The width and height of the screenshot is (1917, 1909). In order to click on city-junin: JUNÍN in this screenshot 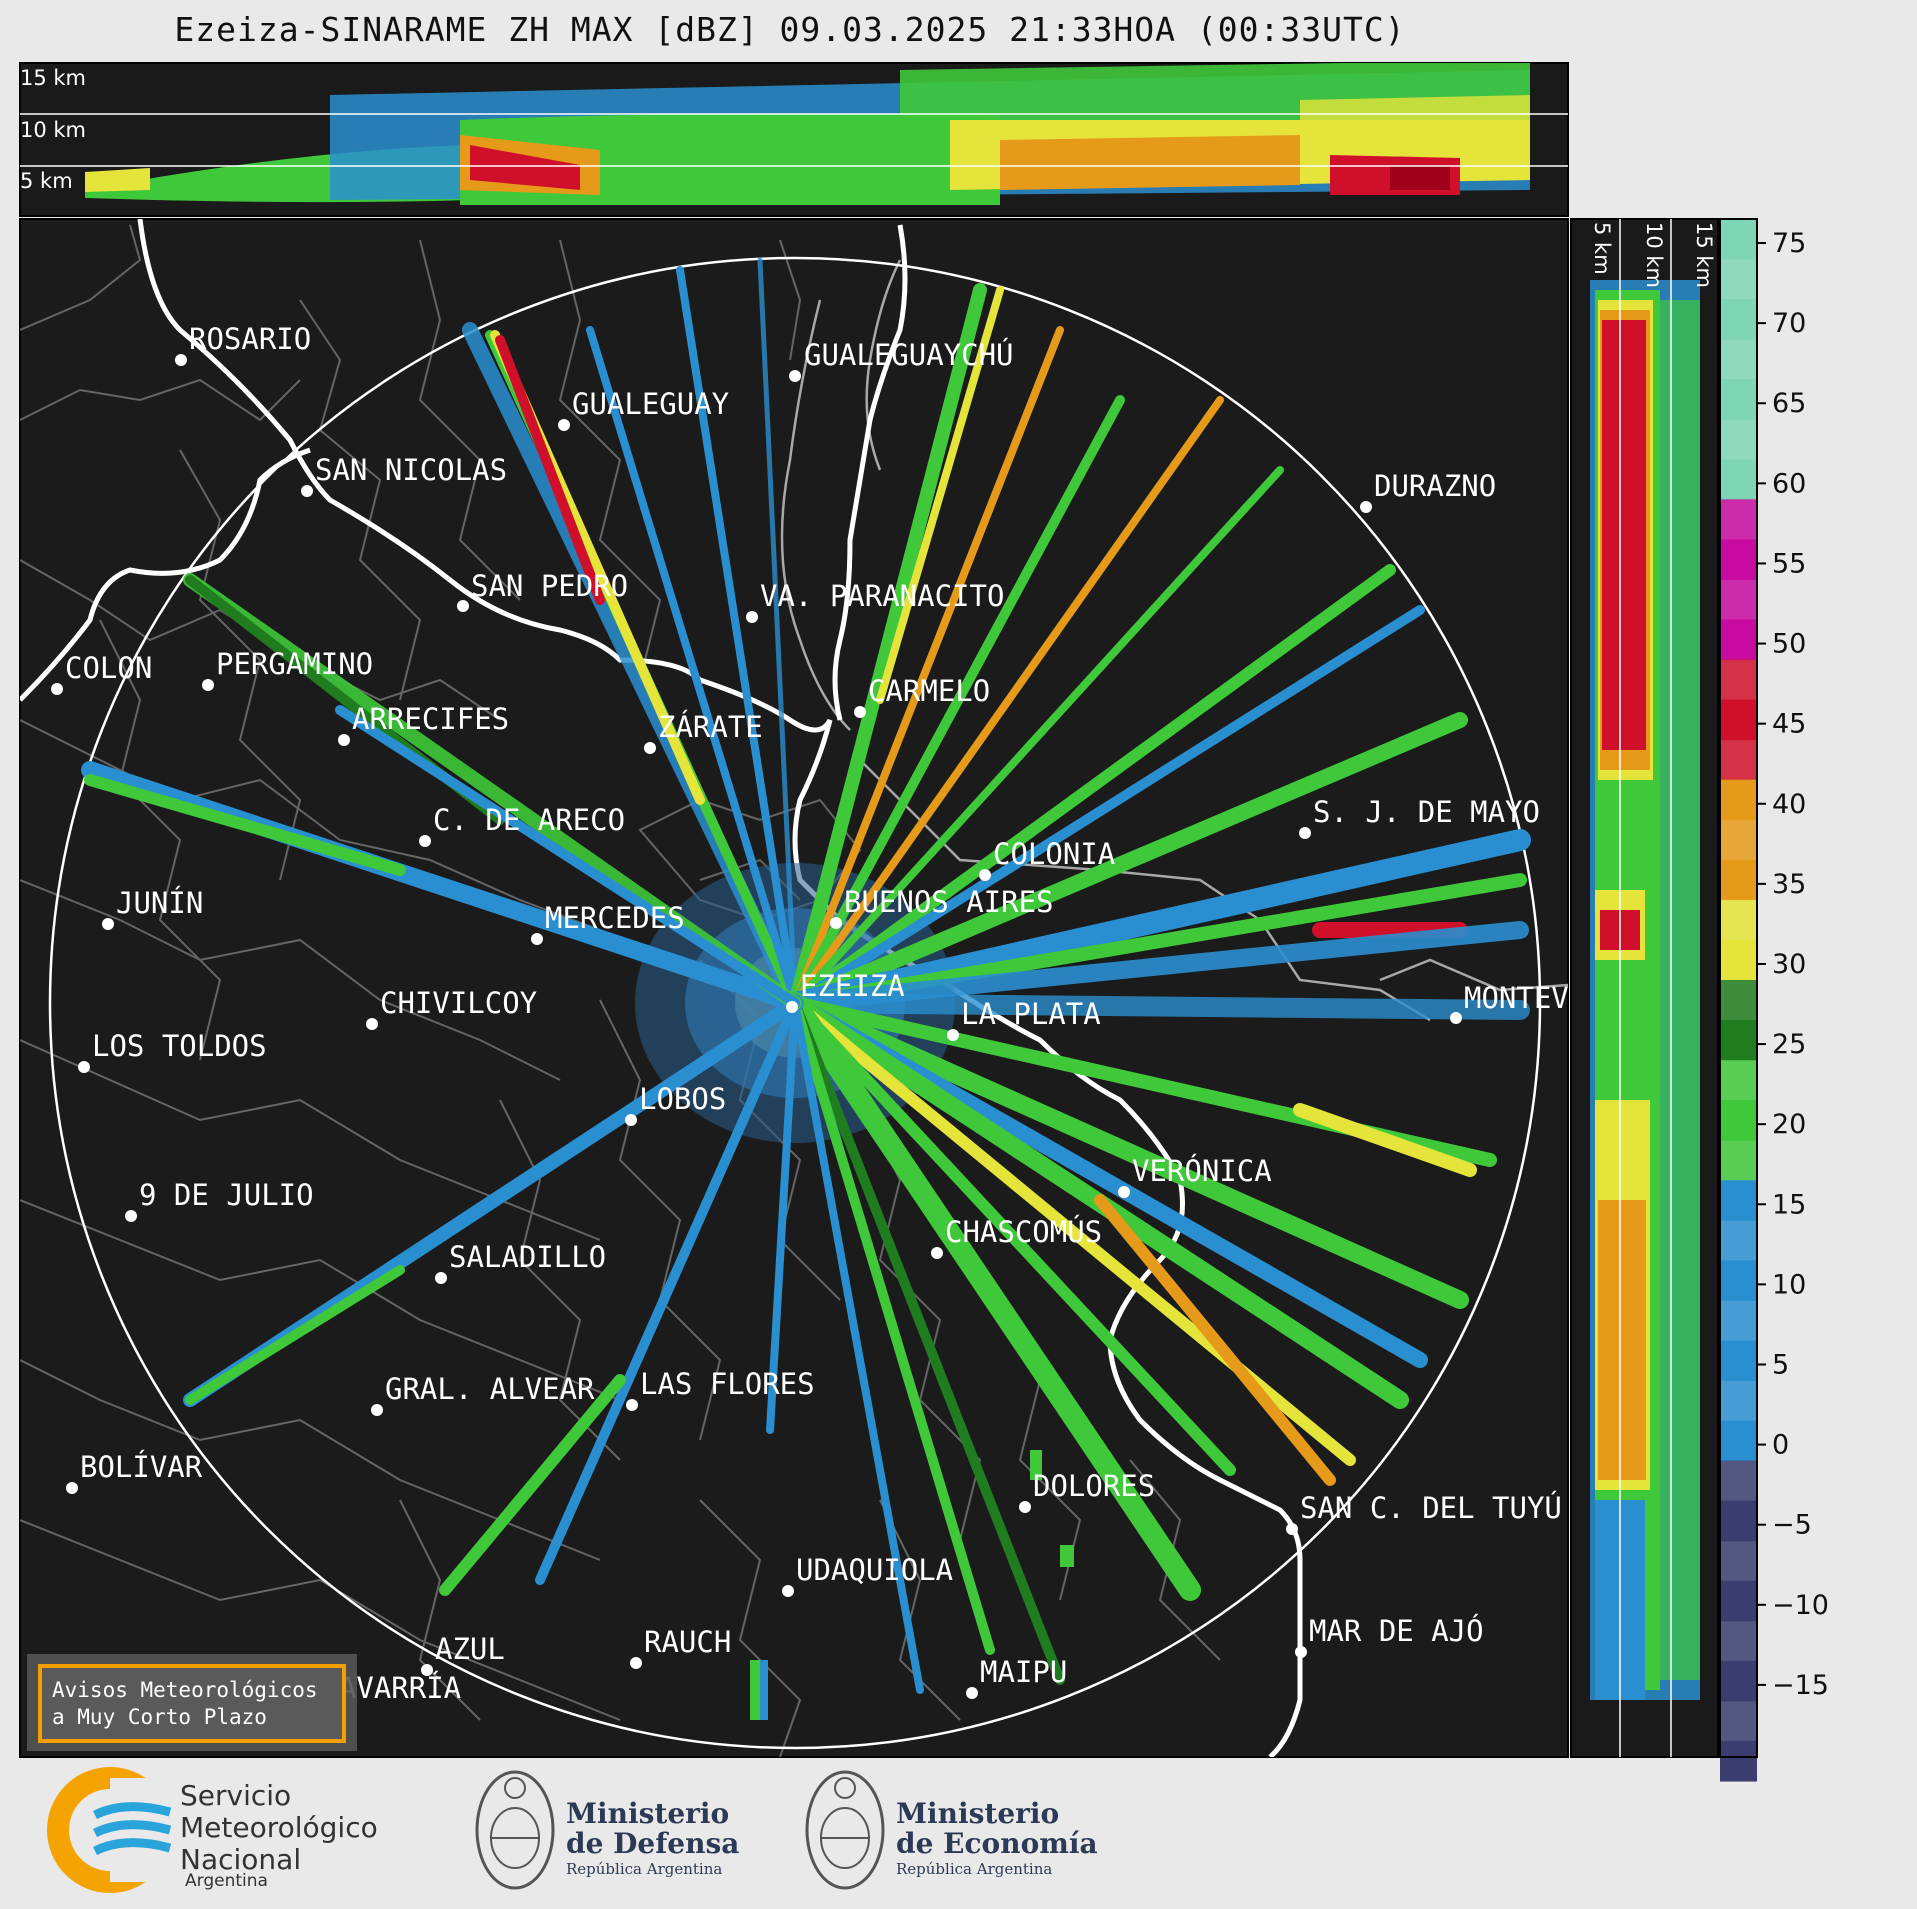, I will do `click(152, 908)`.